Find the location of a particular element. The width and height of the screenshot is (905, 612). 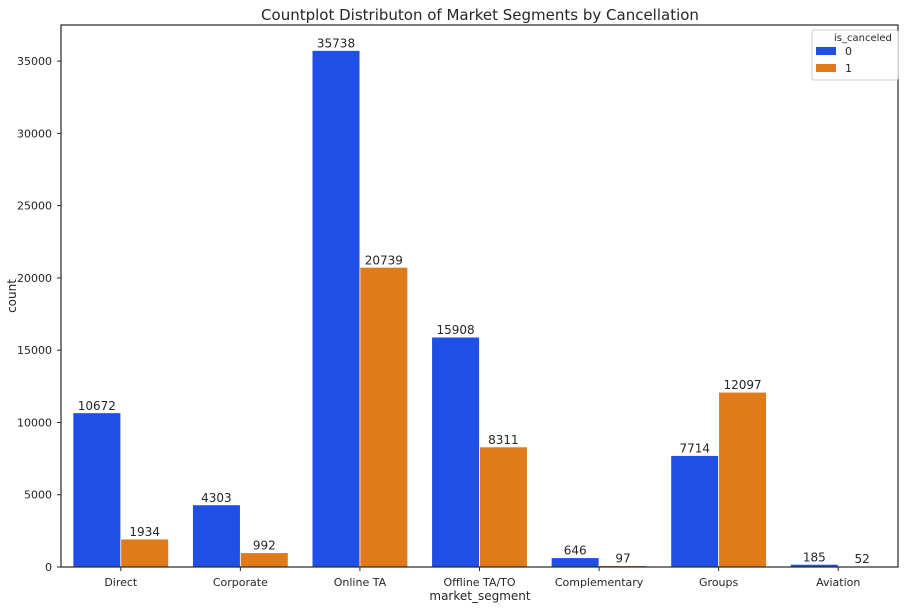

data-label: 10672 is located at coordinates (97, 406).